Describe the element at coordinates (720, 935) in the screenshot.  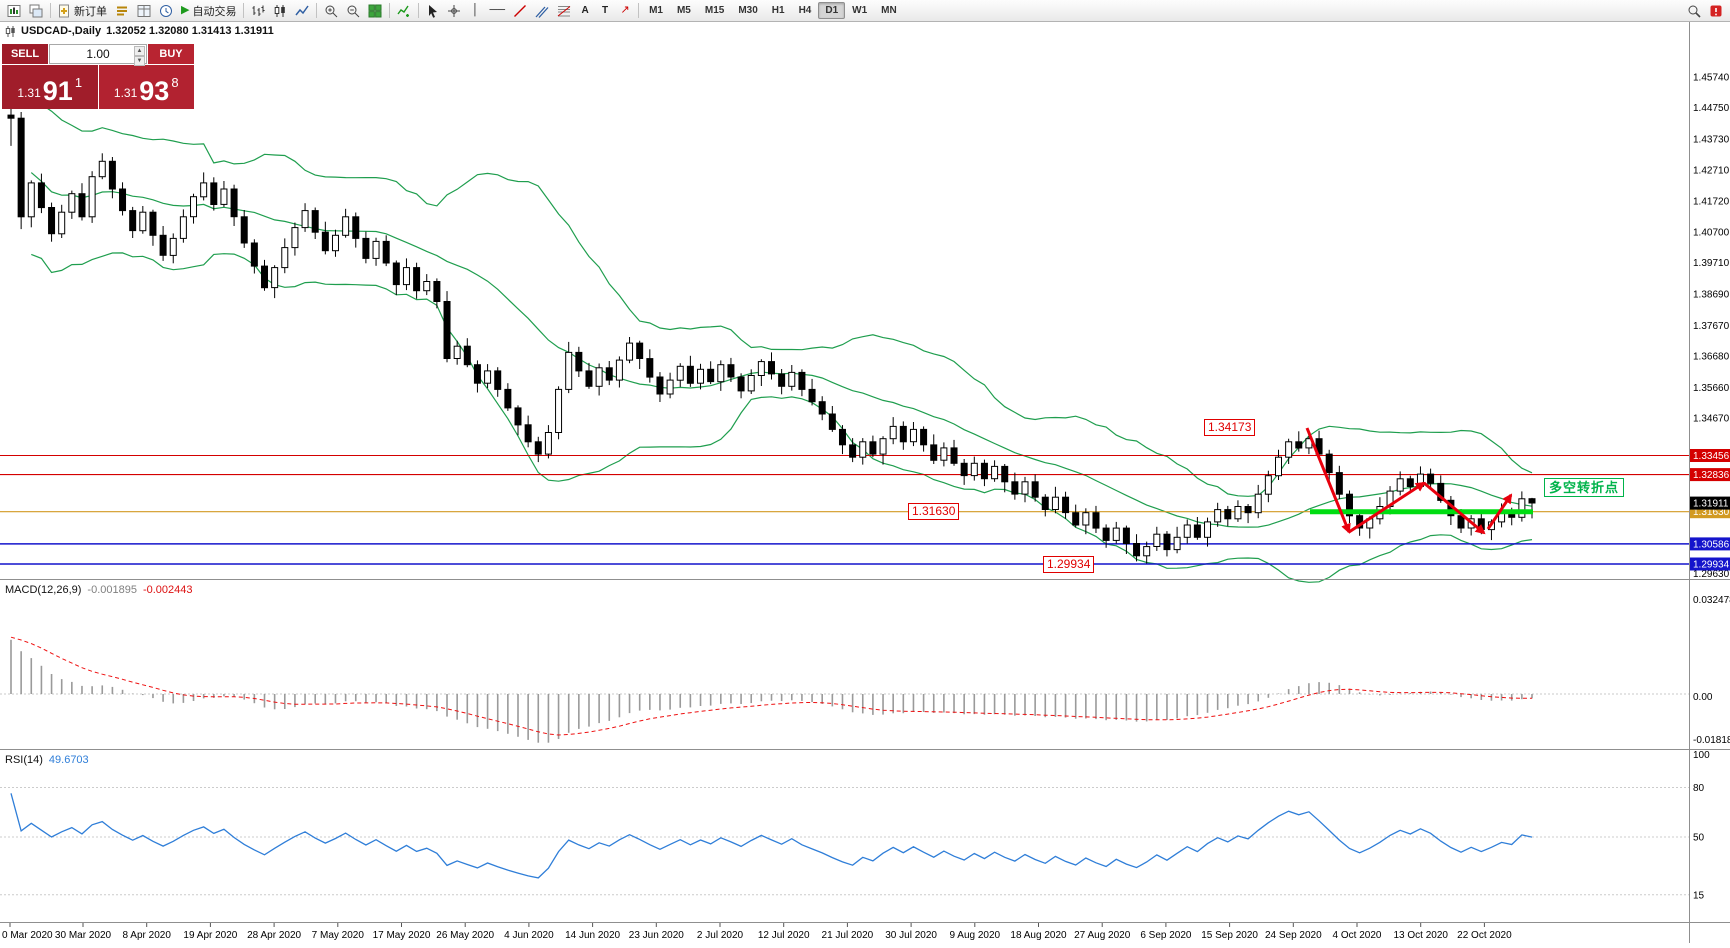
I see `svg-text: 2 Jul 2020` at that location.